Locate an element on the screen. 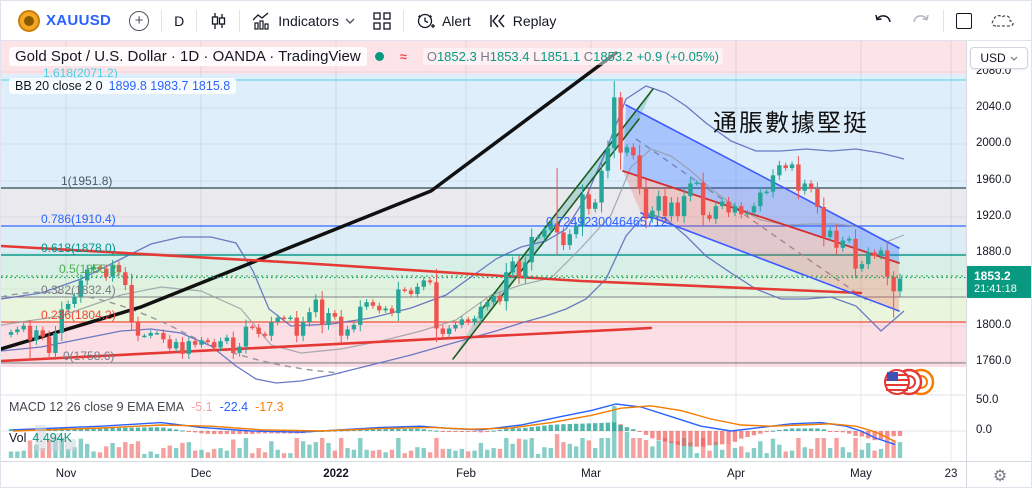 The image size is (1032, 488). currency-selector: USD is located at coordinates (999, 58).